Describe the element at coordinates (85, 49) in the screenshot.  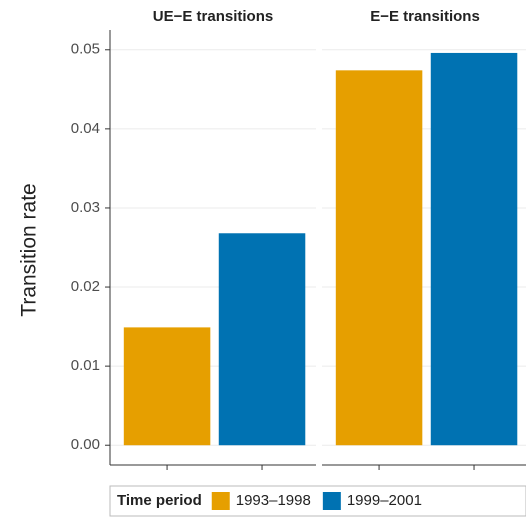
I see `y-tick-label: 0.05` at that location.